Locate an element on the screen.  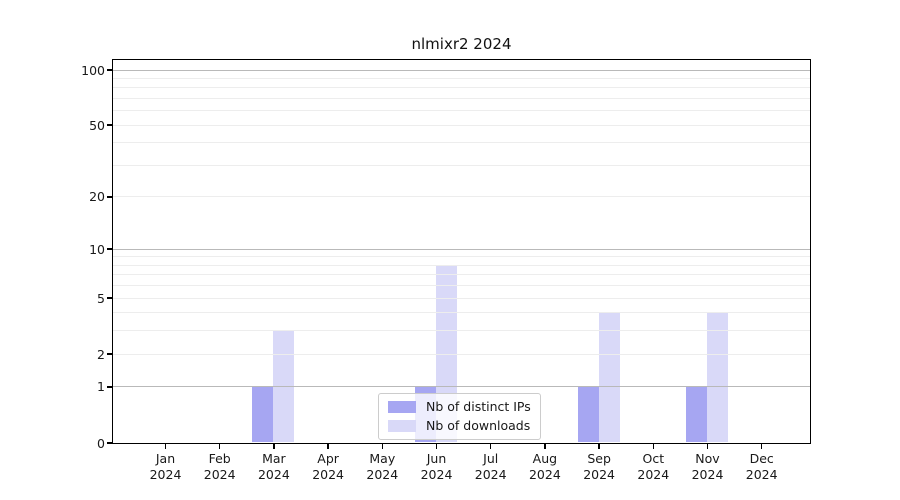
x-tick-label: Jul 2024 is located at coordinates (491, 467).